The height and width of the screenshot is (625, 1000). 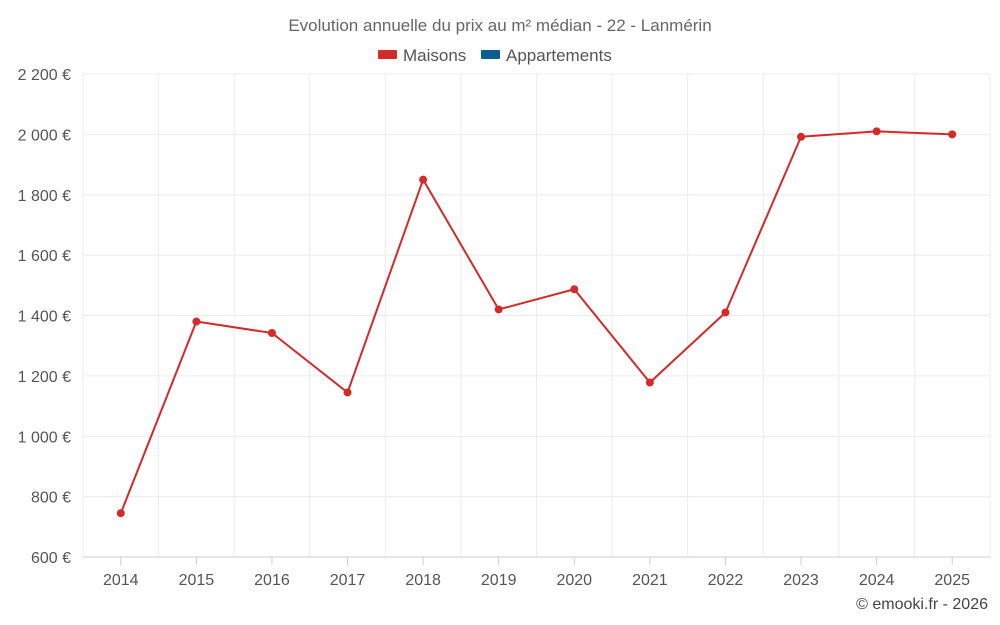 What do you see at coordinates (347, 392) in the screenshot?
I see `data-point-maisons-2017` at bounding box center [347, 392].